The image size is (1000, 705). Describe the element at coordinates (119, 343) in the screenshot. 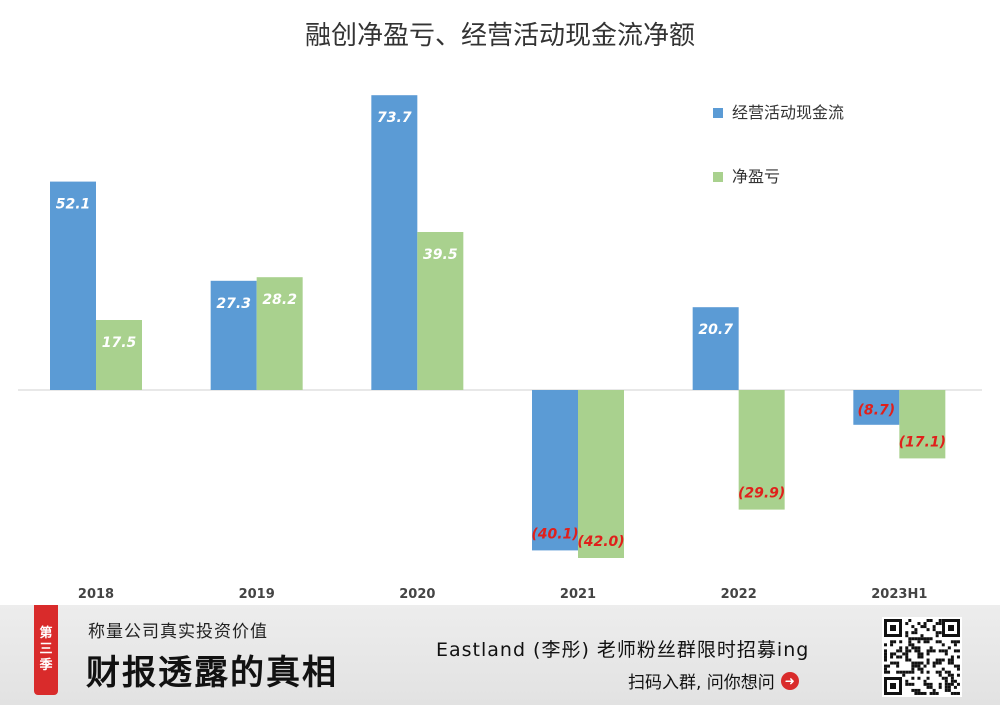

I see `data-label: 17.5` at that location.